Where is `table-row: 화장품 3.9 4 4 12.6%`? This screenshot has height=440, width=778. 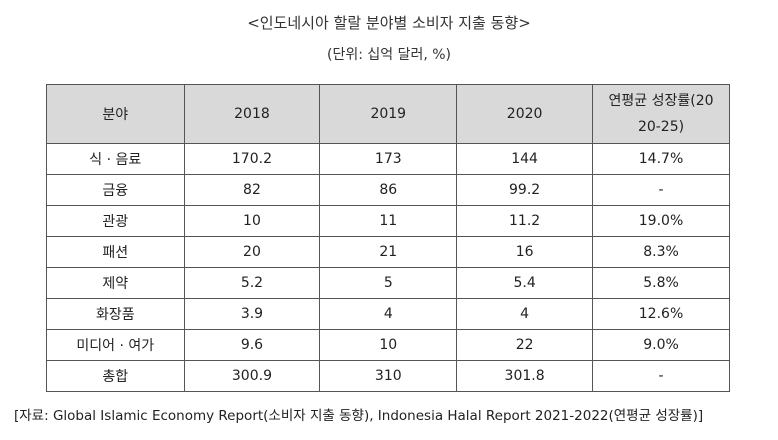
table-row: 화장품 3.9 4 4 12.6% is located at coordinates (388, 314).